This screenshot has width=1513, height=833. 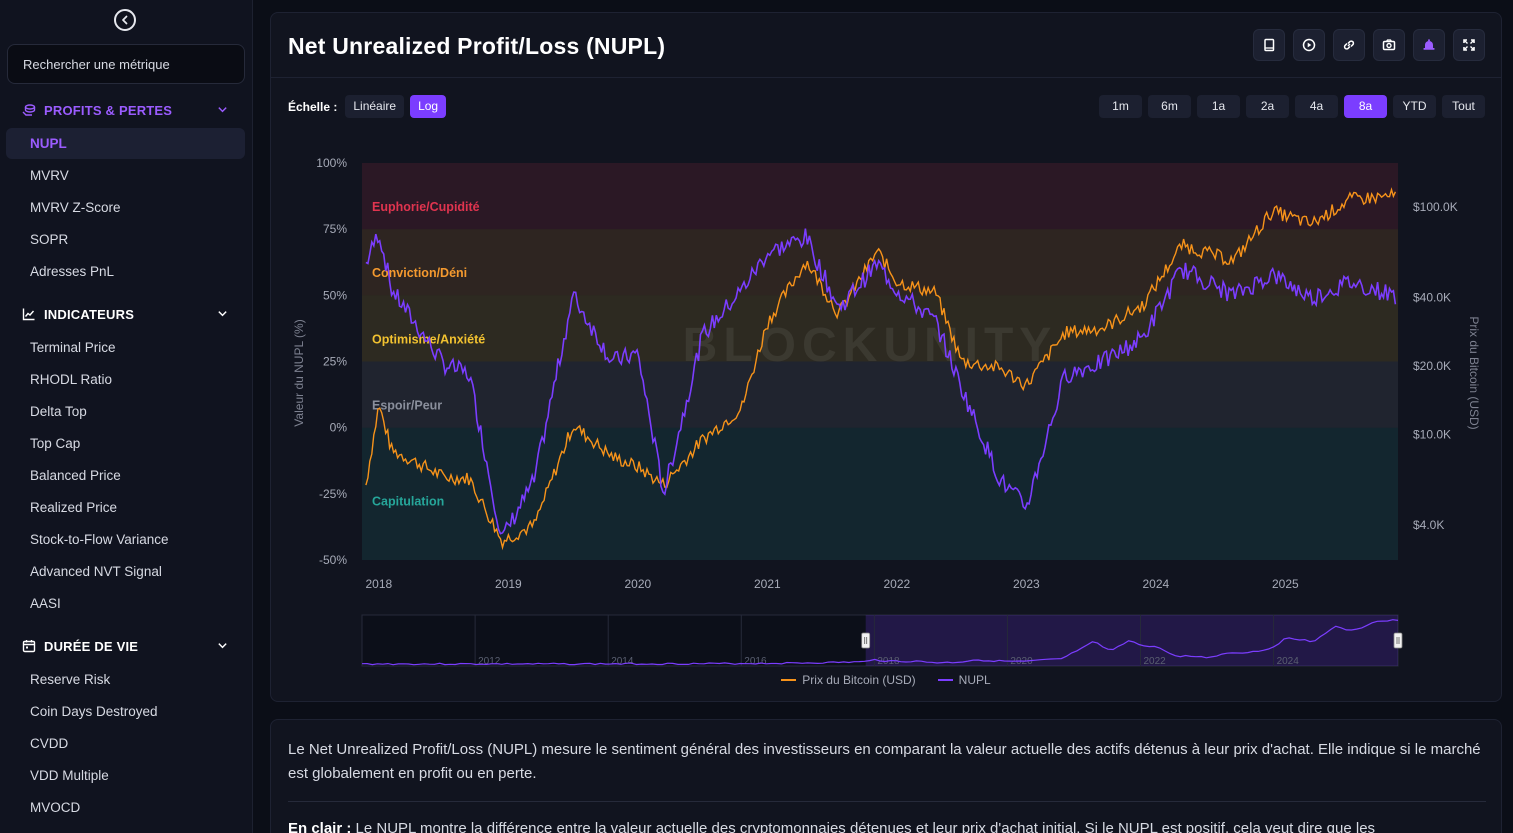 What do you see at coordinates (94, 711) in the screenshot?
I see `sidebar-item-coin-days-destroyed: Coin Days Destroyed` at bounding box center [94, 711].